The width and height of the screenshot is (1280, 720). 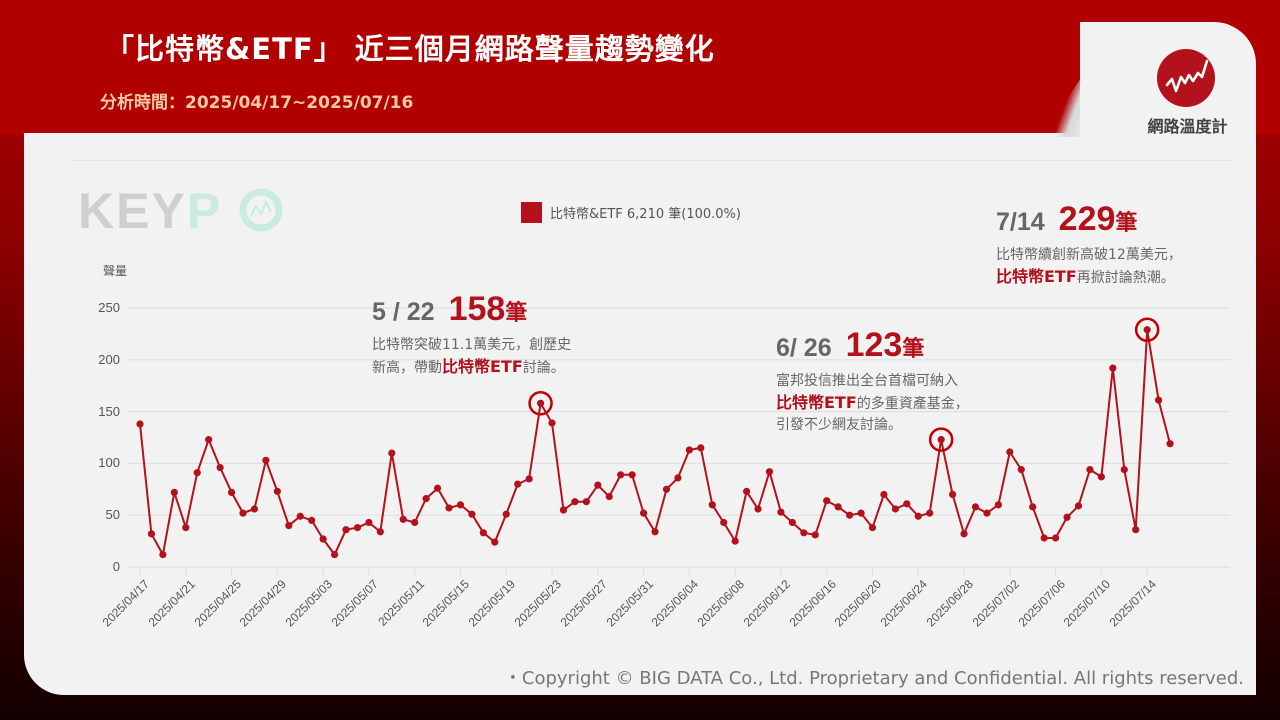 I want to click on keypo-watermark: KEYP, so click(x=180, y=211).